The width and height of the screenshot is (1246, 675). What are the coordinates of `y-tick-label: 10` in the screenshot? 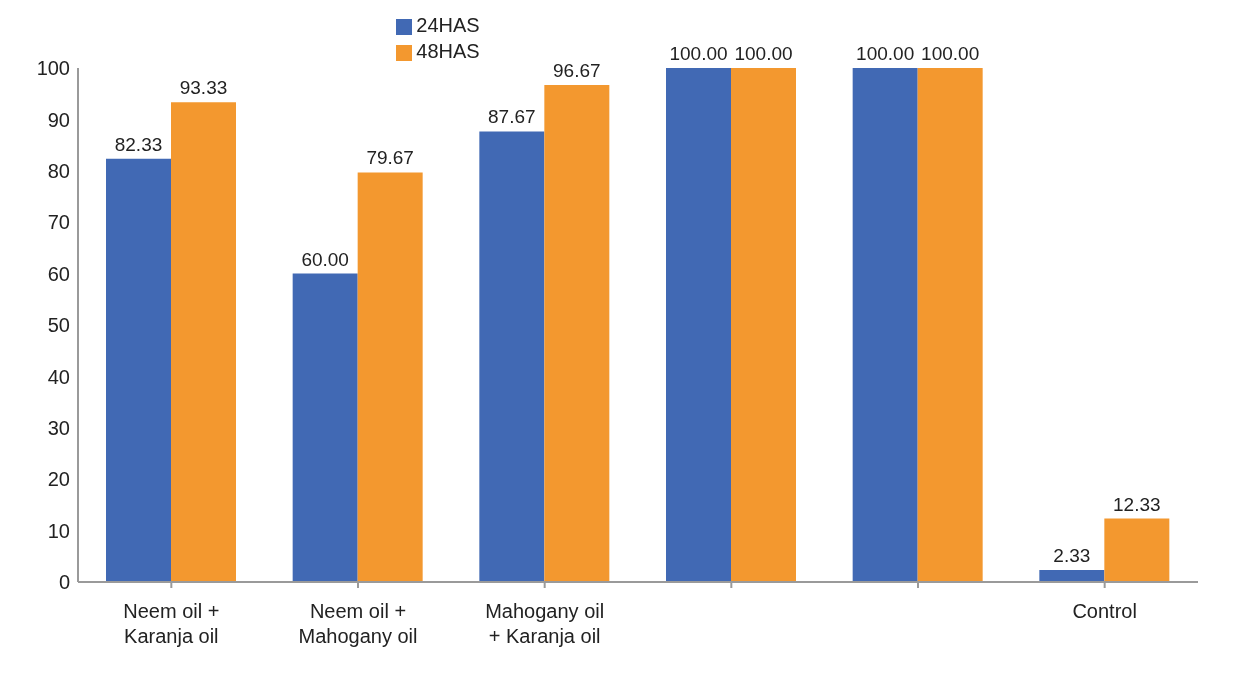 It's located at (58, 530).